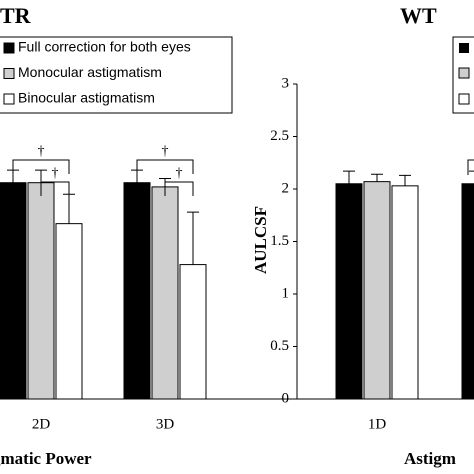  What do you see at coordinates (90, 72) in the screenshot?
I see `legend-label: Monocular astigmatism` at bounding box center [90, 72].